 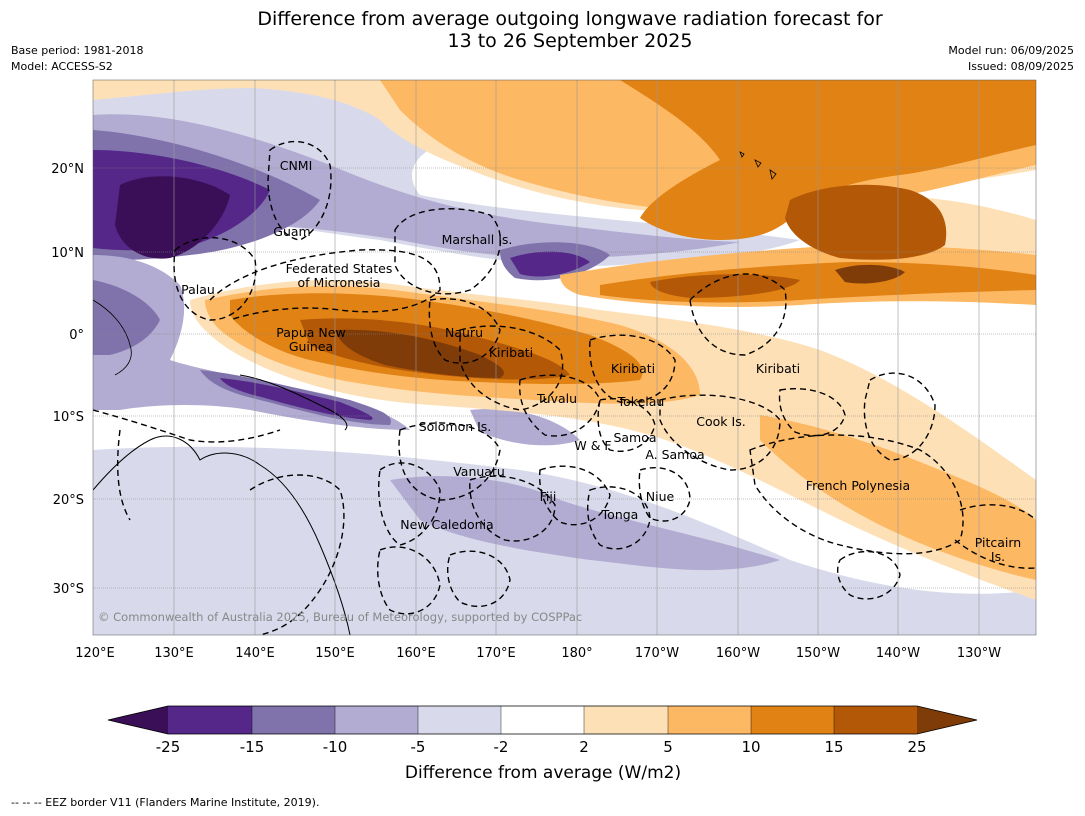 I want to click on place-kiribati-central: Kiribati, so click(x=633, y=368).